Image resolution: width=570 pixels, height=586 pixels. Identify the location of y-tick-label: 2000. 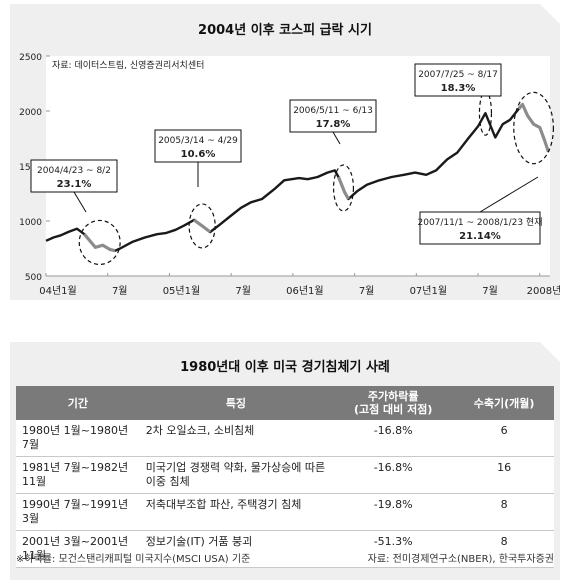
(30, 113).